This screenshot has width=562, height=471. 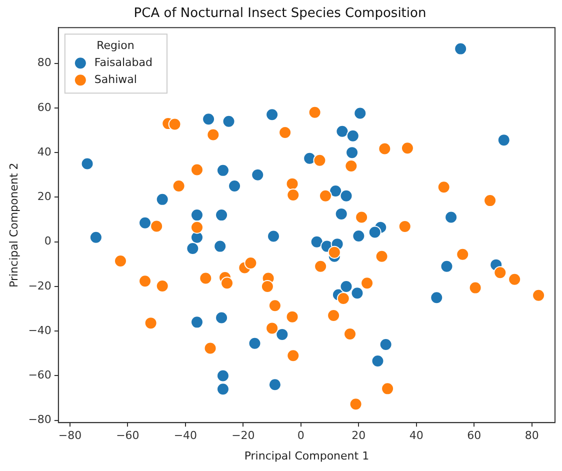 What do you see at coordinates (300, 435) in the screenshot?
I see `x-tick-label: 0` at bounding box center [300, 435].